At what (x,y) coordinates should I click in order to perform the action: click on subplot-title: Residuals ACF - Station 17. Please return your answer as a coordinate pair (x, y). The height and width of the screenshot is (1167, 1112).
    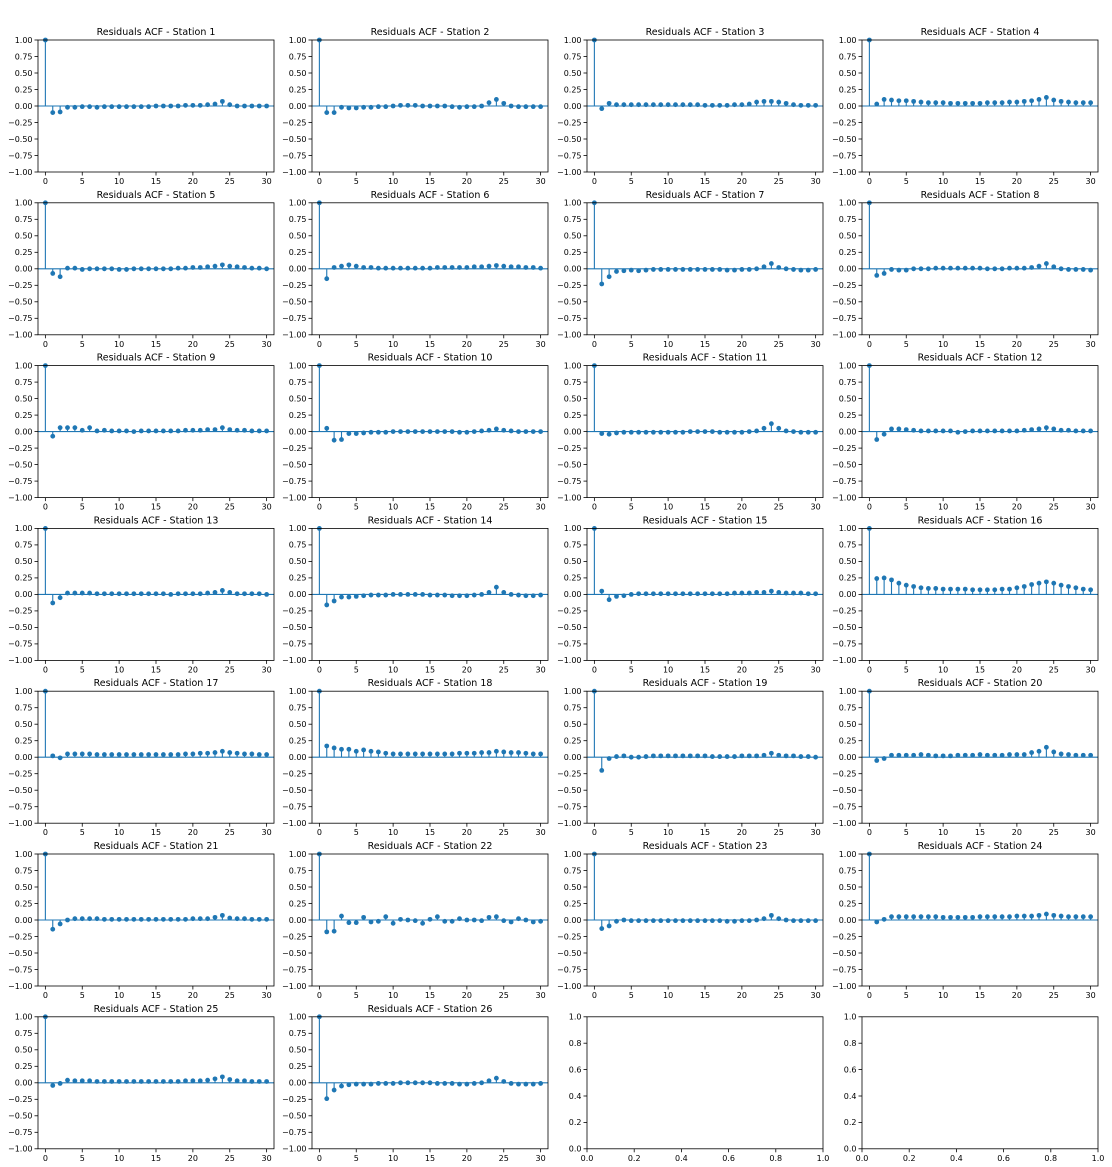
    Looking at the image, I should click on (156, 683).